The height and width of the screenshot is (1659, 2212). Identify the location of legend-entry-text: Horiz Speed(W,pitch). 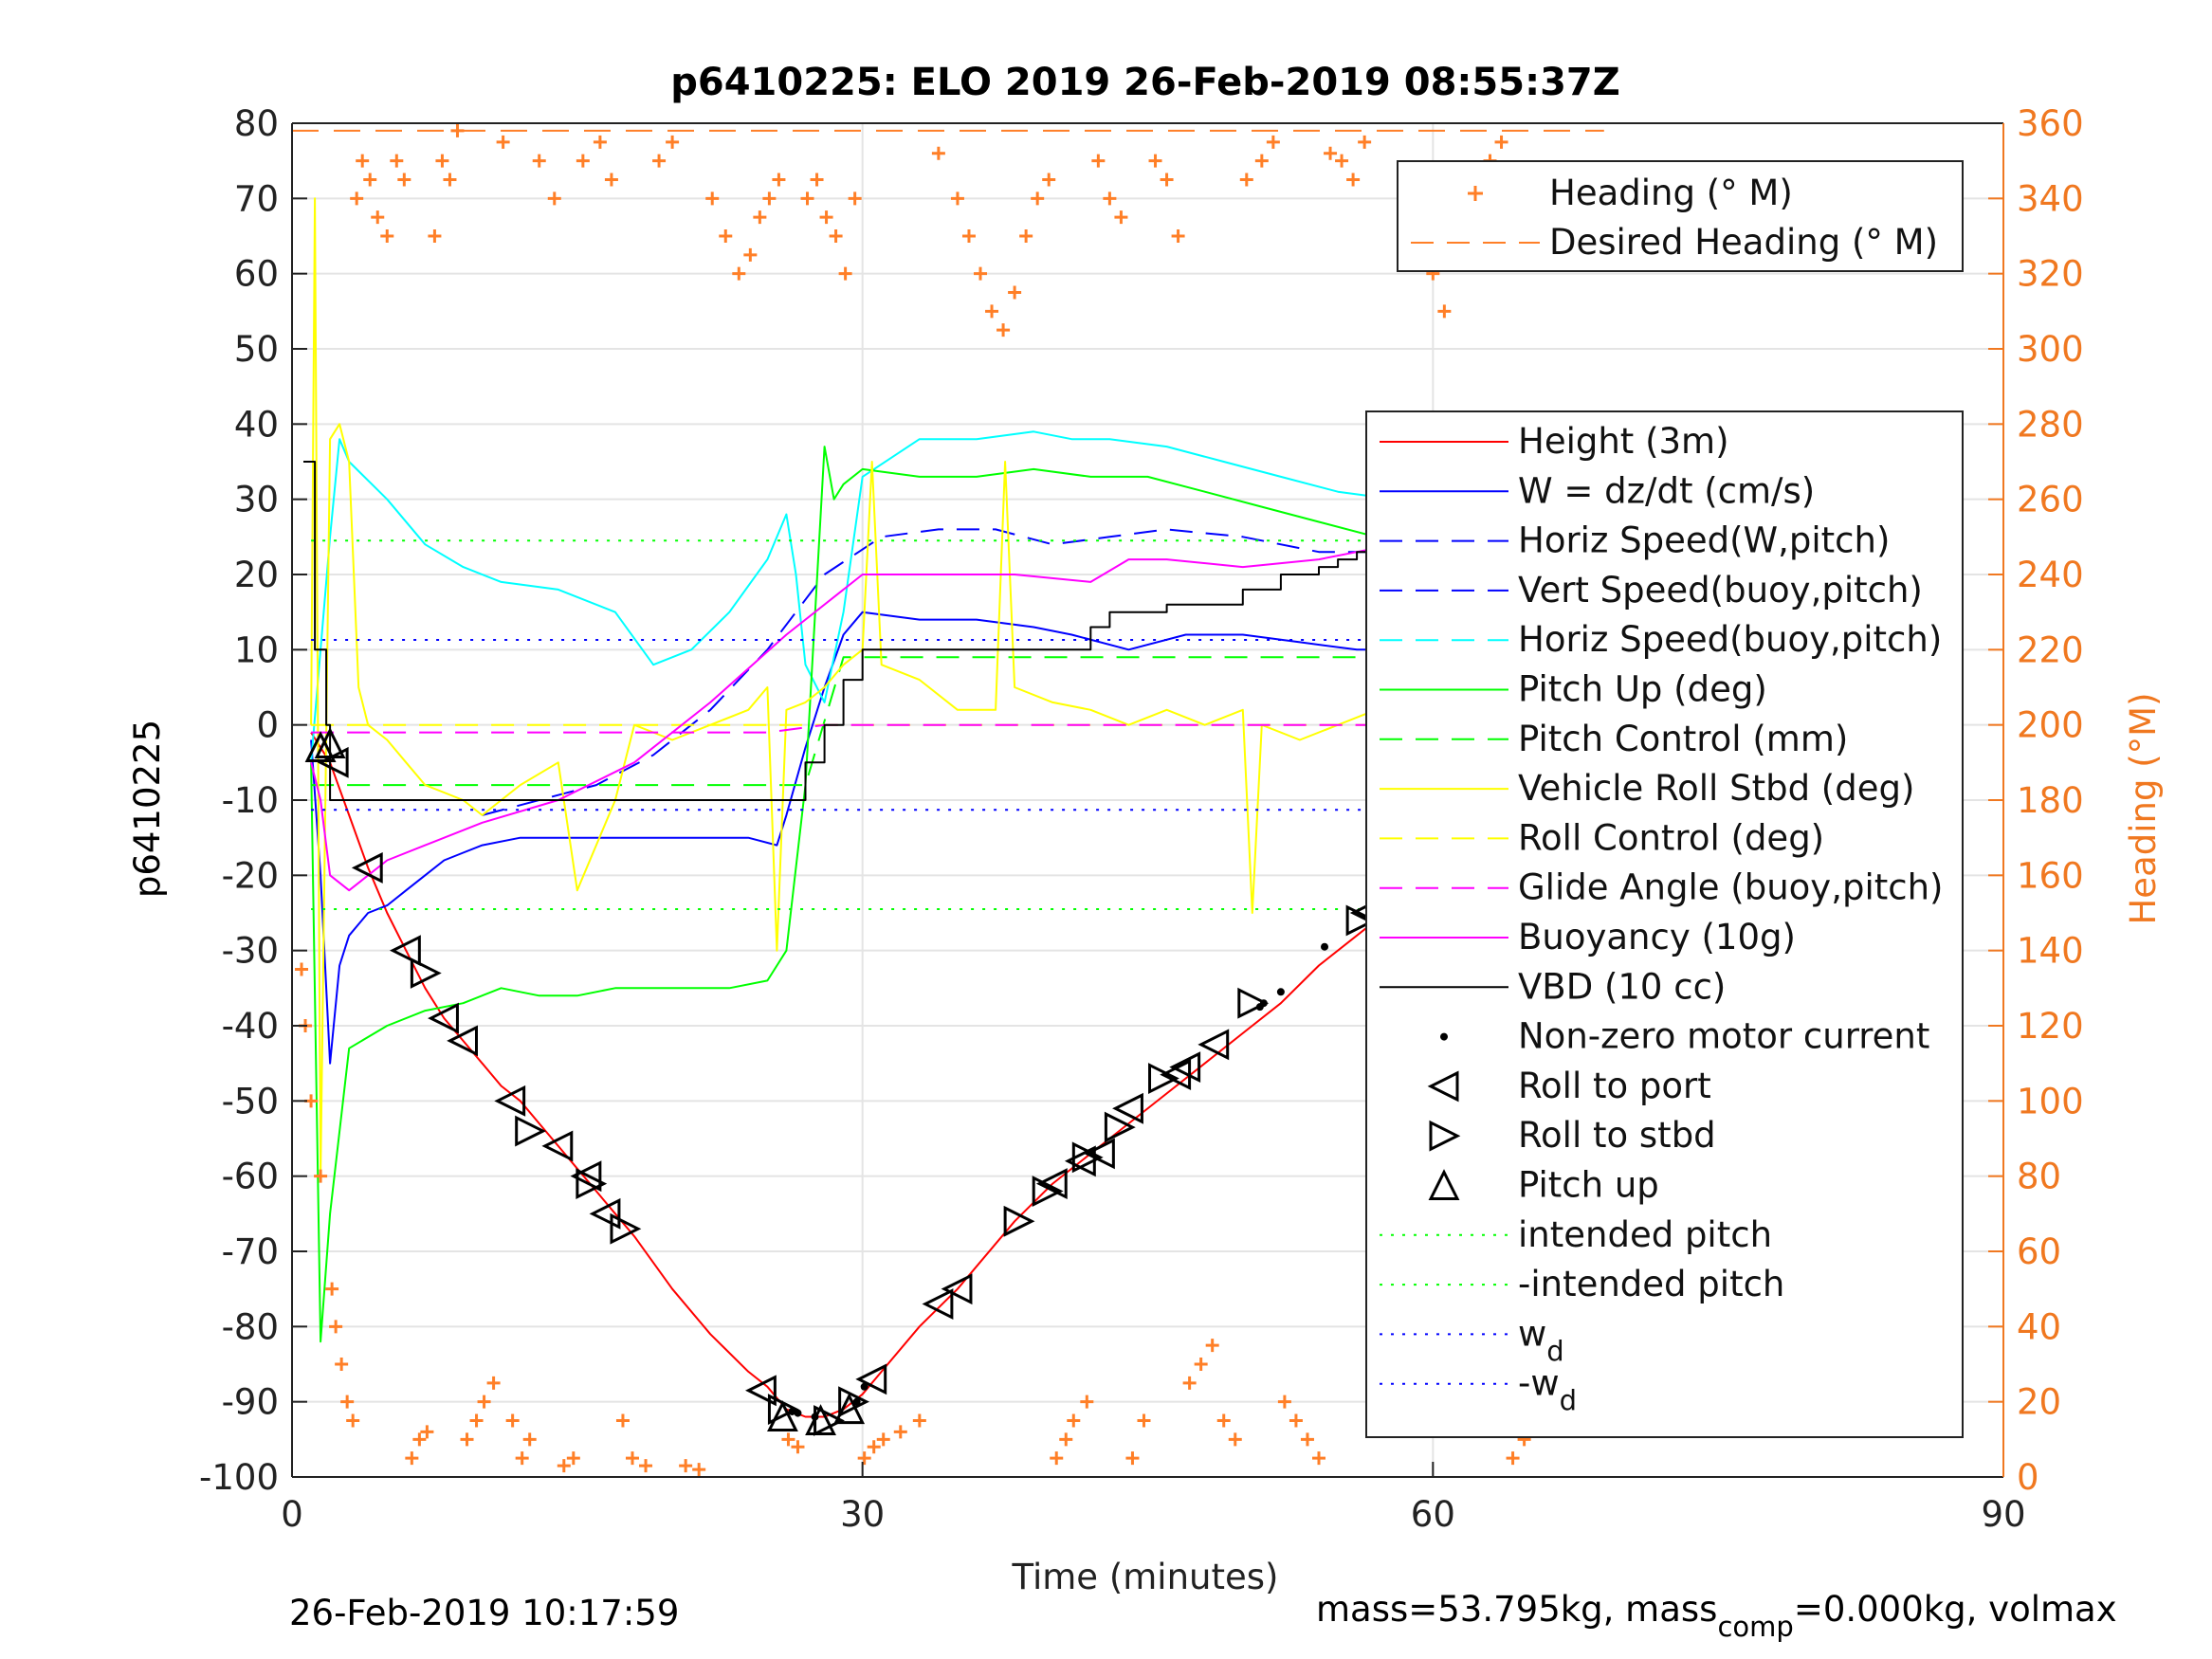
(1704, 540).